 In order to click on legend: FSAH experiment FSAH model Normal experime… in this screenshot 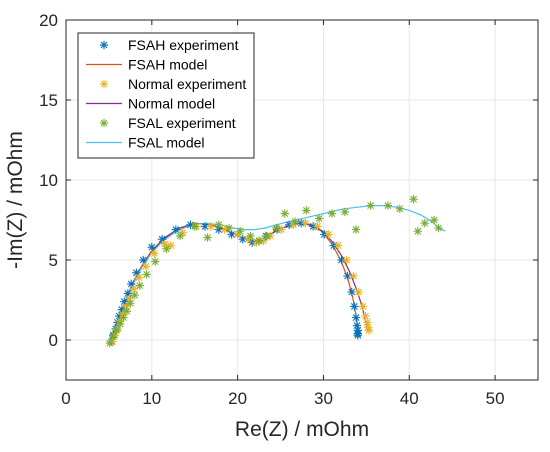, I will do `click(166, 95)`.